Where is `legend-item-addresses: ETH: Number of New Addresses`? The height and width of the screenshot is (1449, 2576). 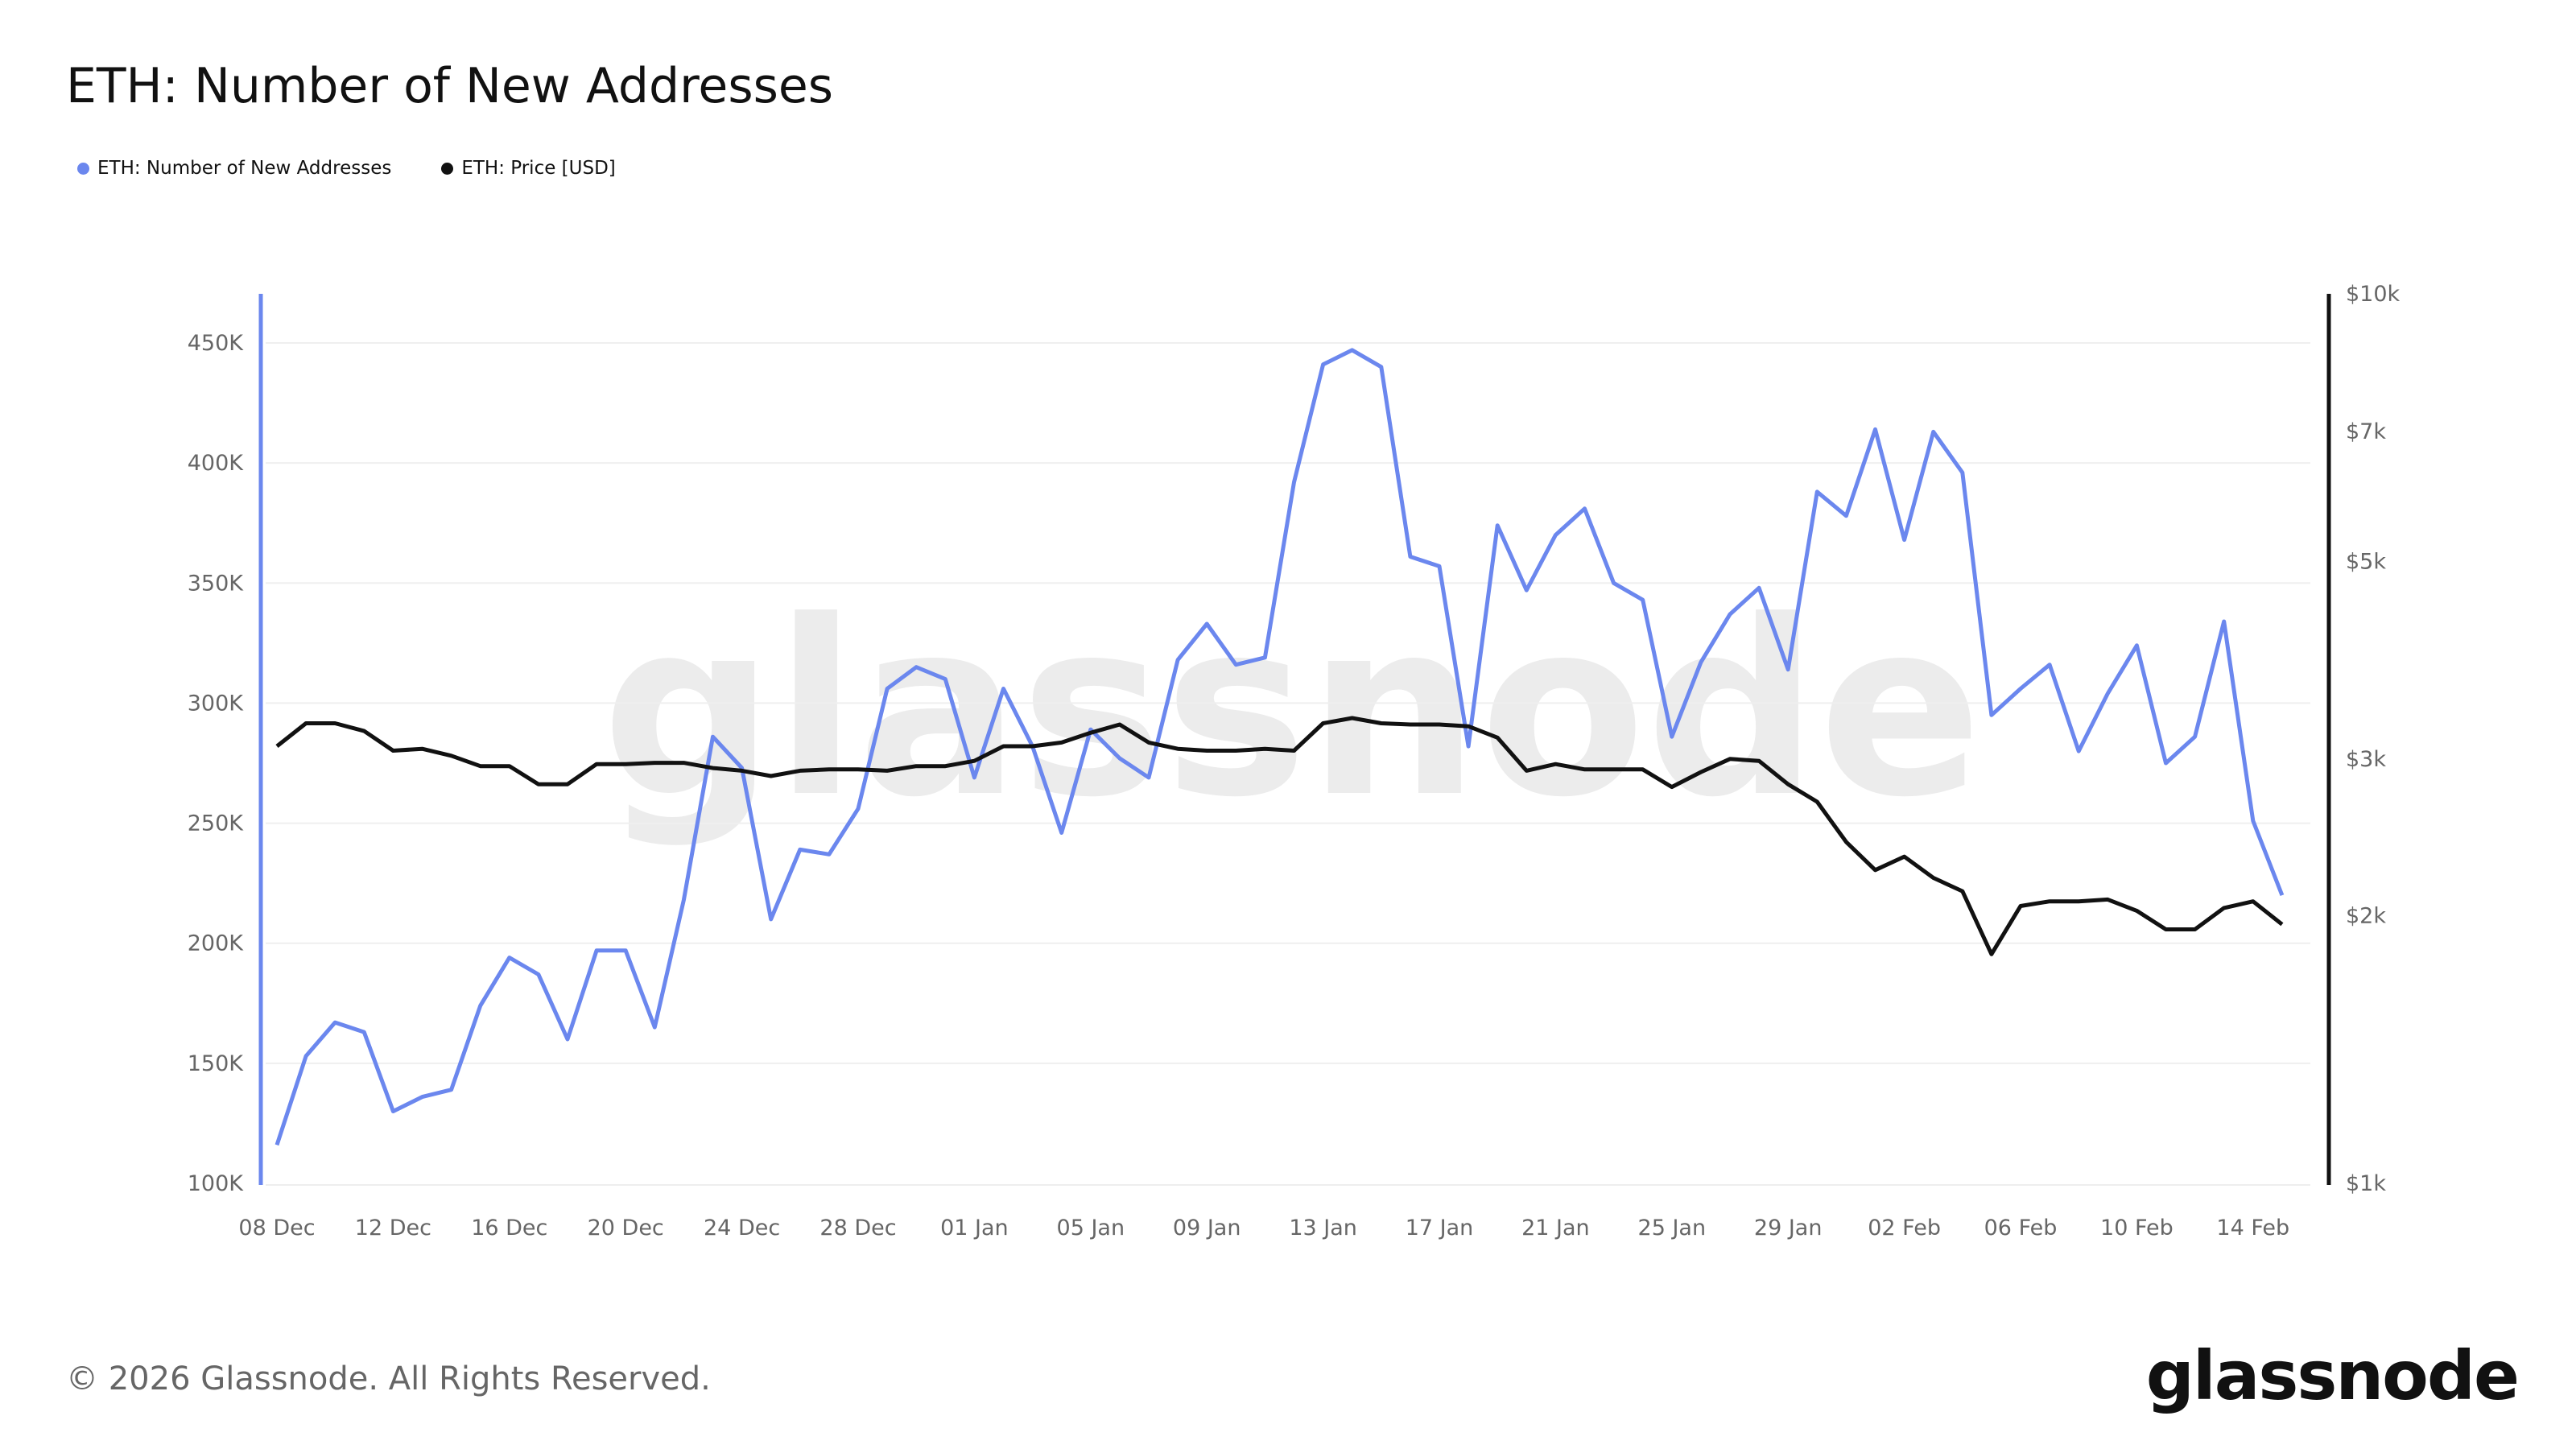 legend-item-addresses: ETH: Number of New Addresses is located at coordinates (234, 168).